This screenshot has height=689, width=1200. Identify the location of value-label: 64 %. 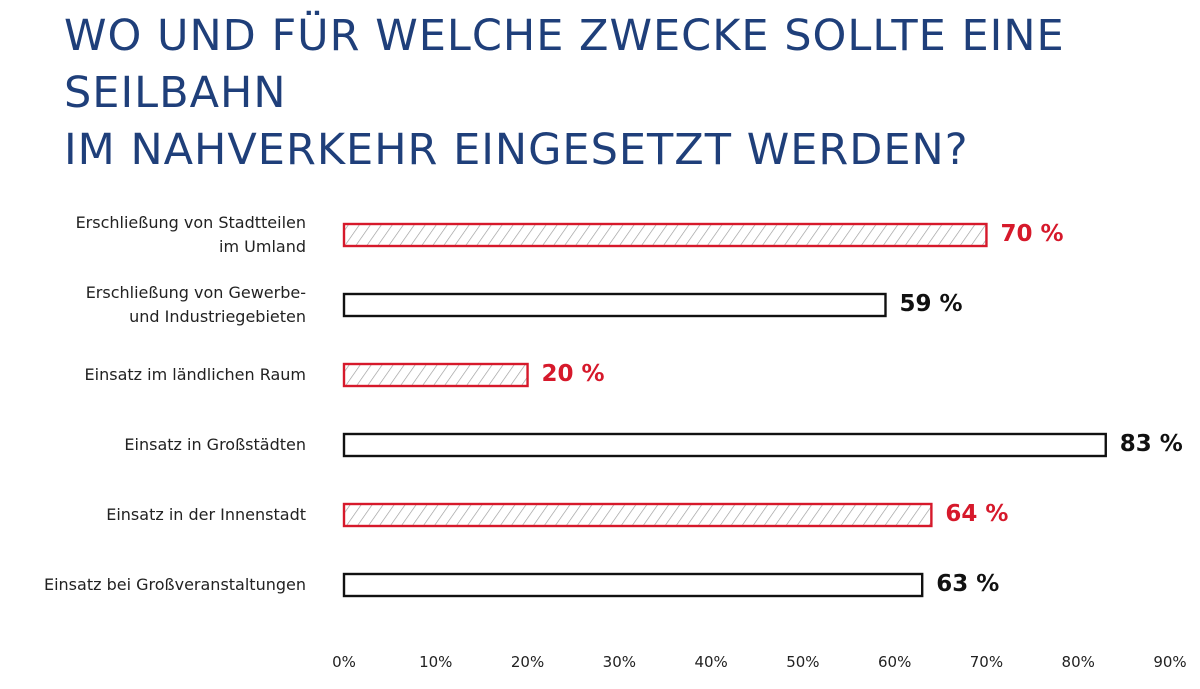
(976, 514).